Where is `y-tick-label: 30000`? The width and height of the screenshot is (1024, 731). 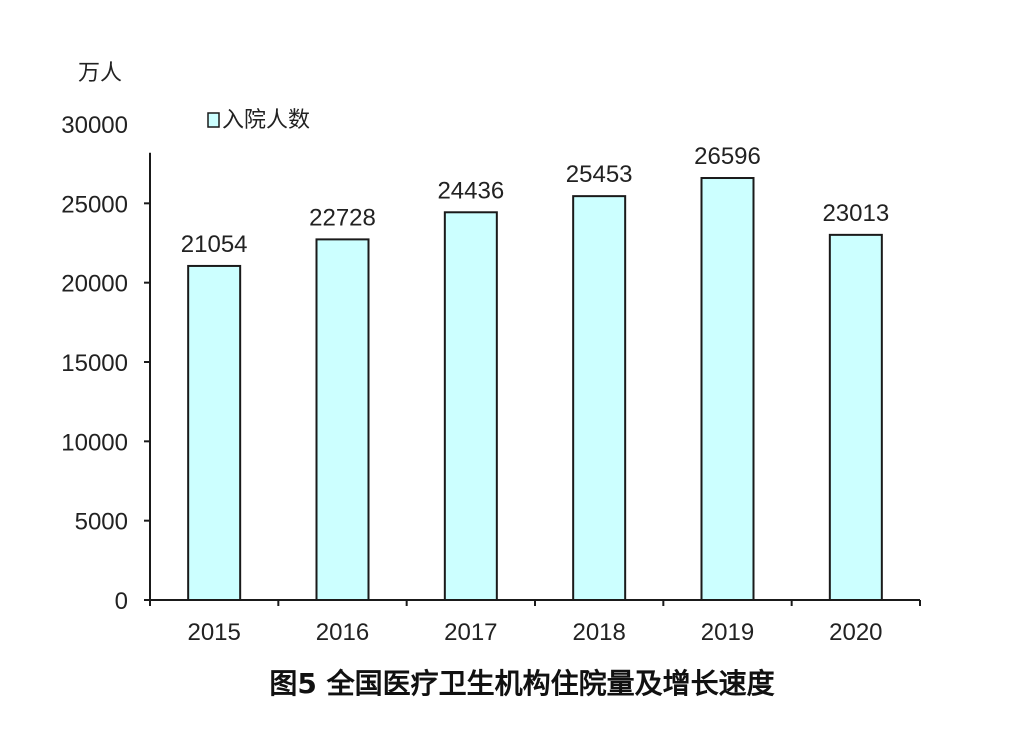
y-tick-label: 30000 is located at coordinates (94, 125).